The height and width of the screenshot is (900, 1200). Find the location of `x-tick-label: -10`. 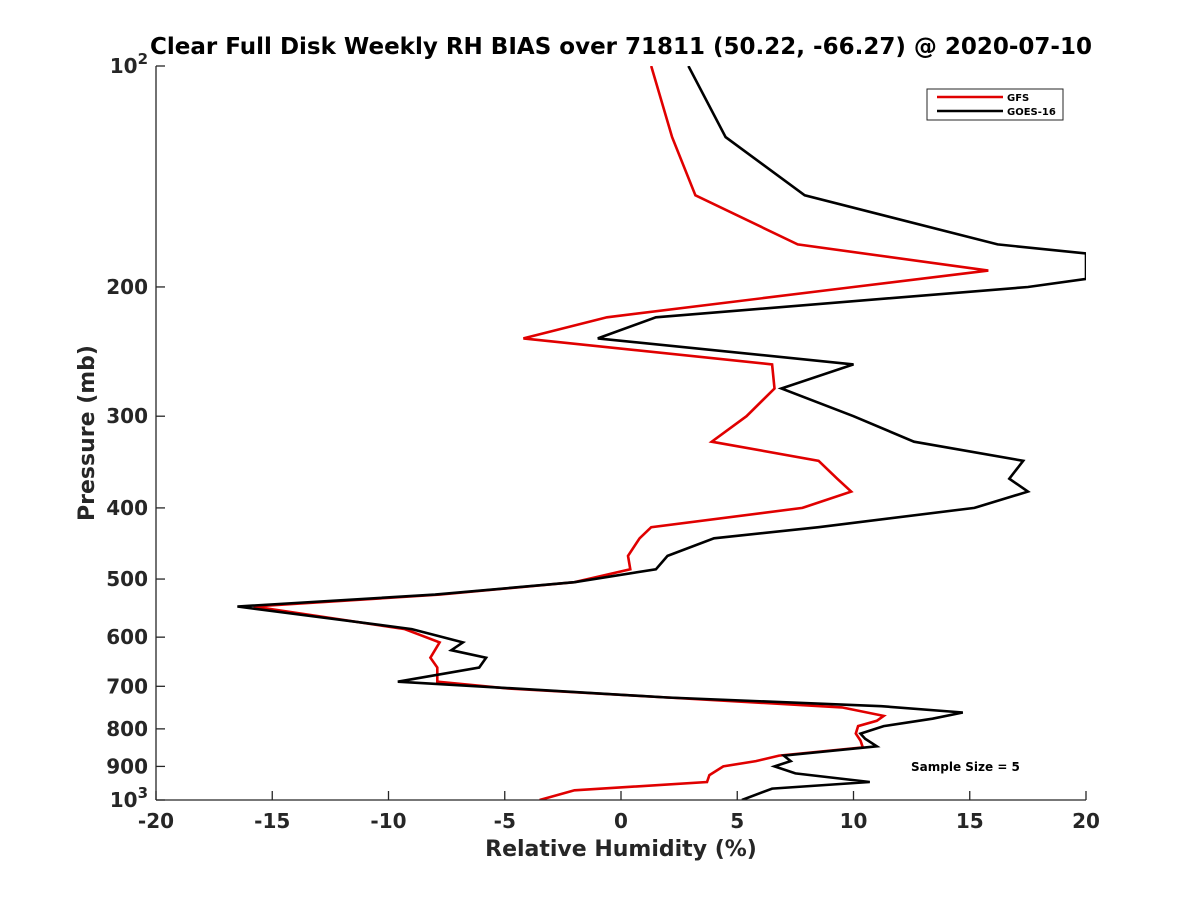

x-tick-label: -10 is located at coordinates (388, 821).